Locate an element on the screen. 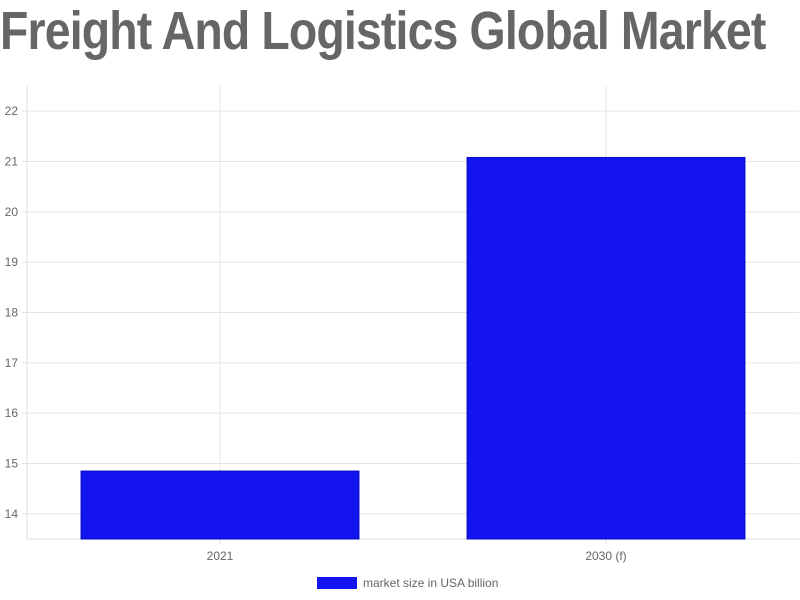 The width and height of the screenshot is (800, 600). legend-label: market size in USA billion is located at coordinates (430, 583).